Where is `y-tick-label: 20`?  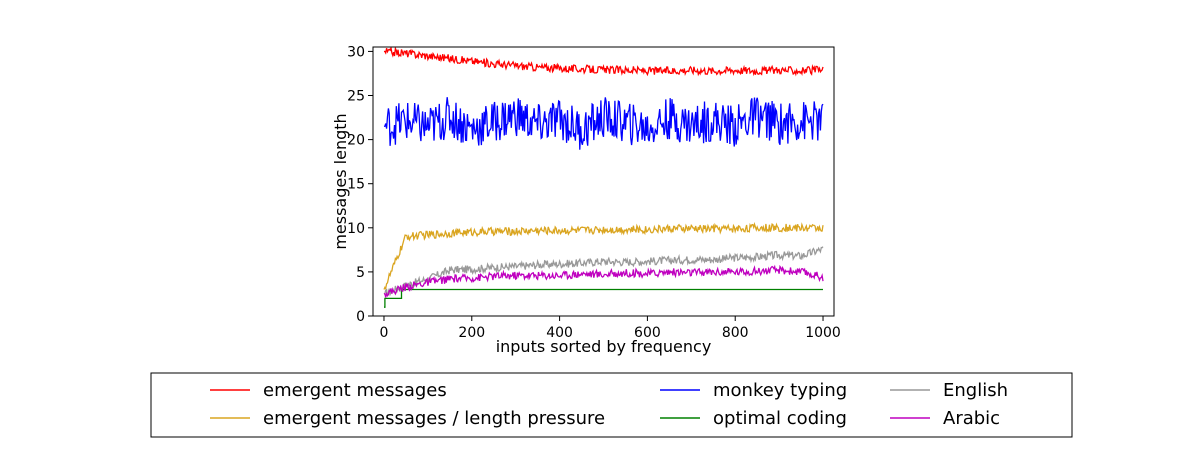 y-tick-label: 20 is located at coordinates (356, 141).